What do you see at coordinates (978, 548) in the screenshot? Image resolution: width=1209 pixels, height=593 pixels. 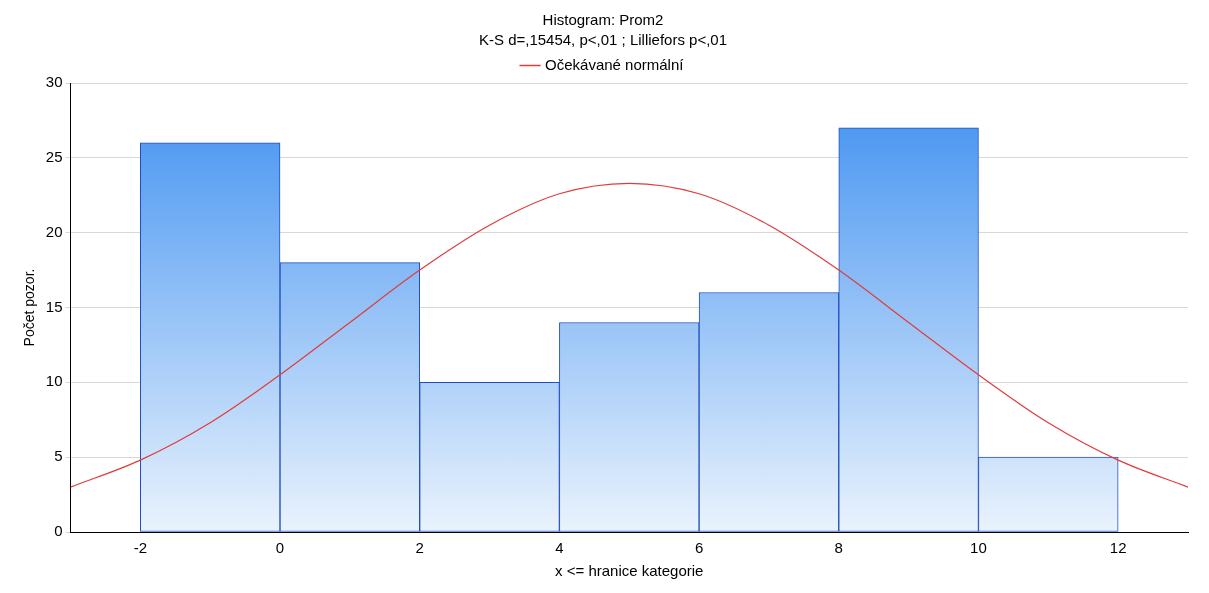 I see `x-tick-label: 10` at bounding box center [978, 548].